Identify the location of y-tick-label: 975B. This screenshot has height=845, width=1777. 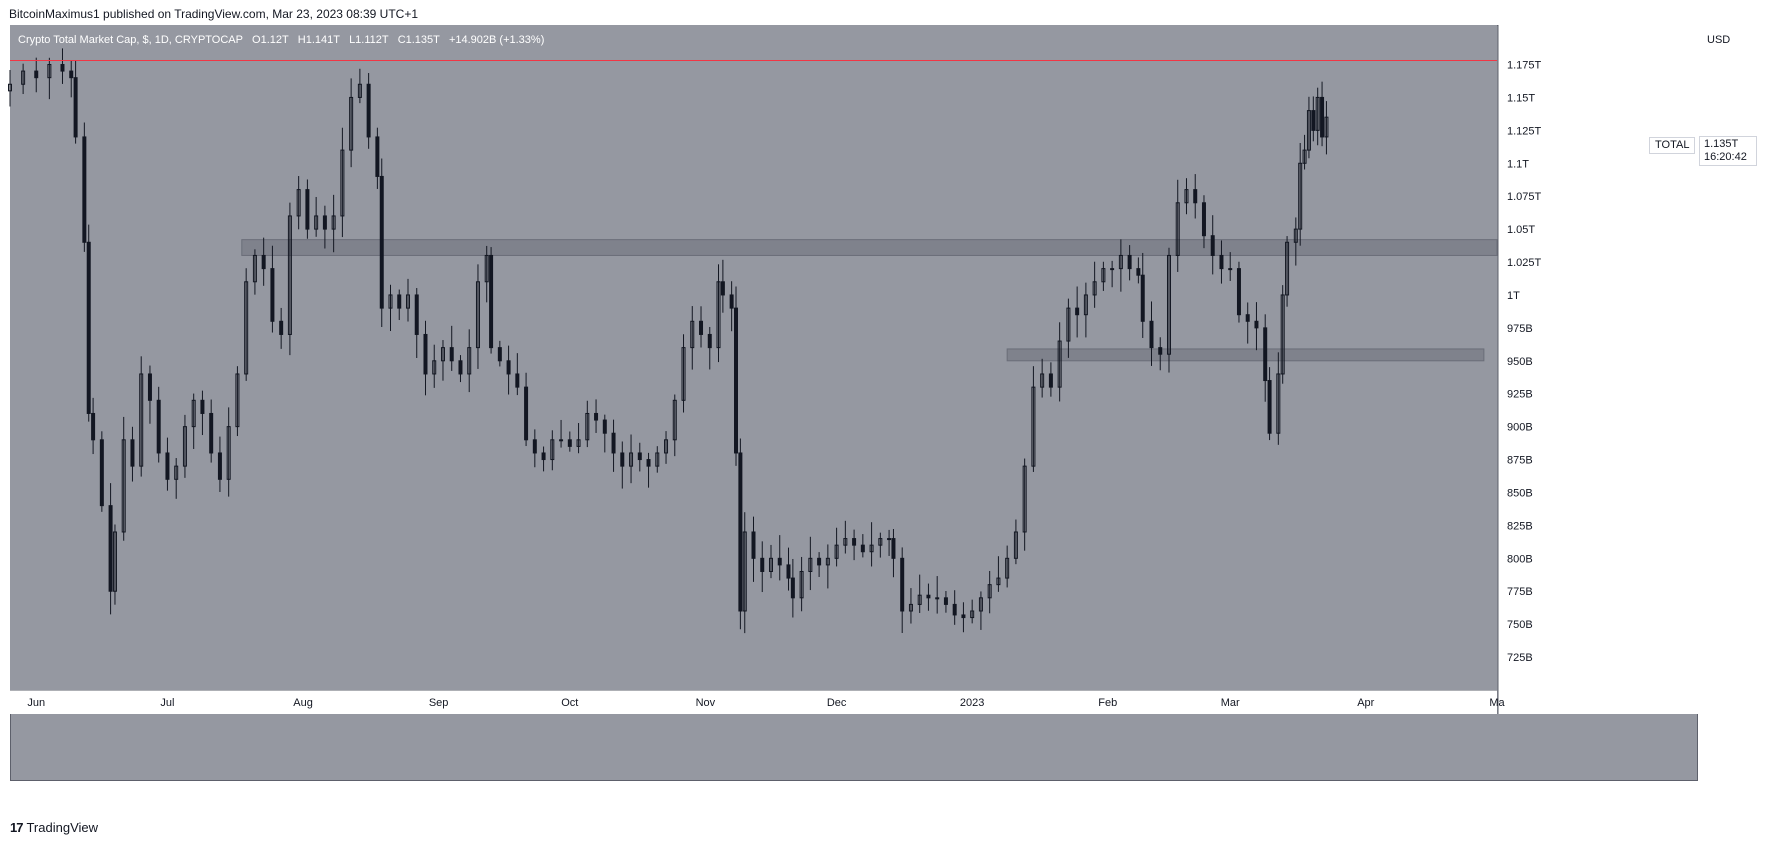
(1520, 329).